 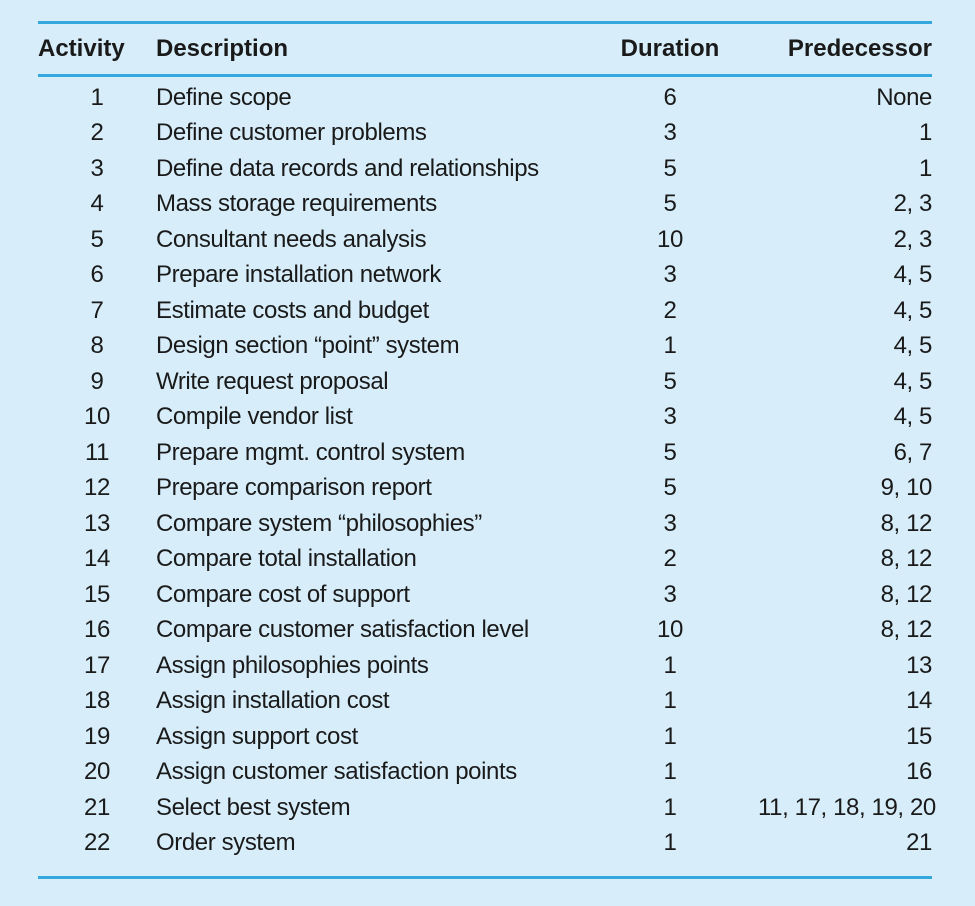 What do you see at coordinates (347, 168) in the screenshot?
I see `cell-description: Define data records and relationships` at bounding box center [347, 168].